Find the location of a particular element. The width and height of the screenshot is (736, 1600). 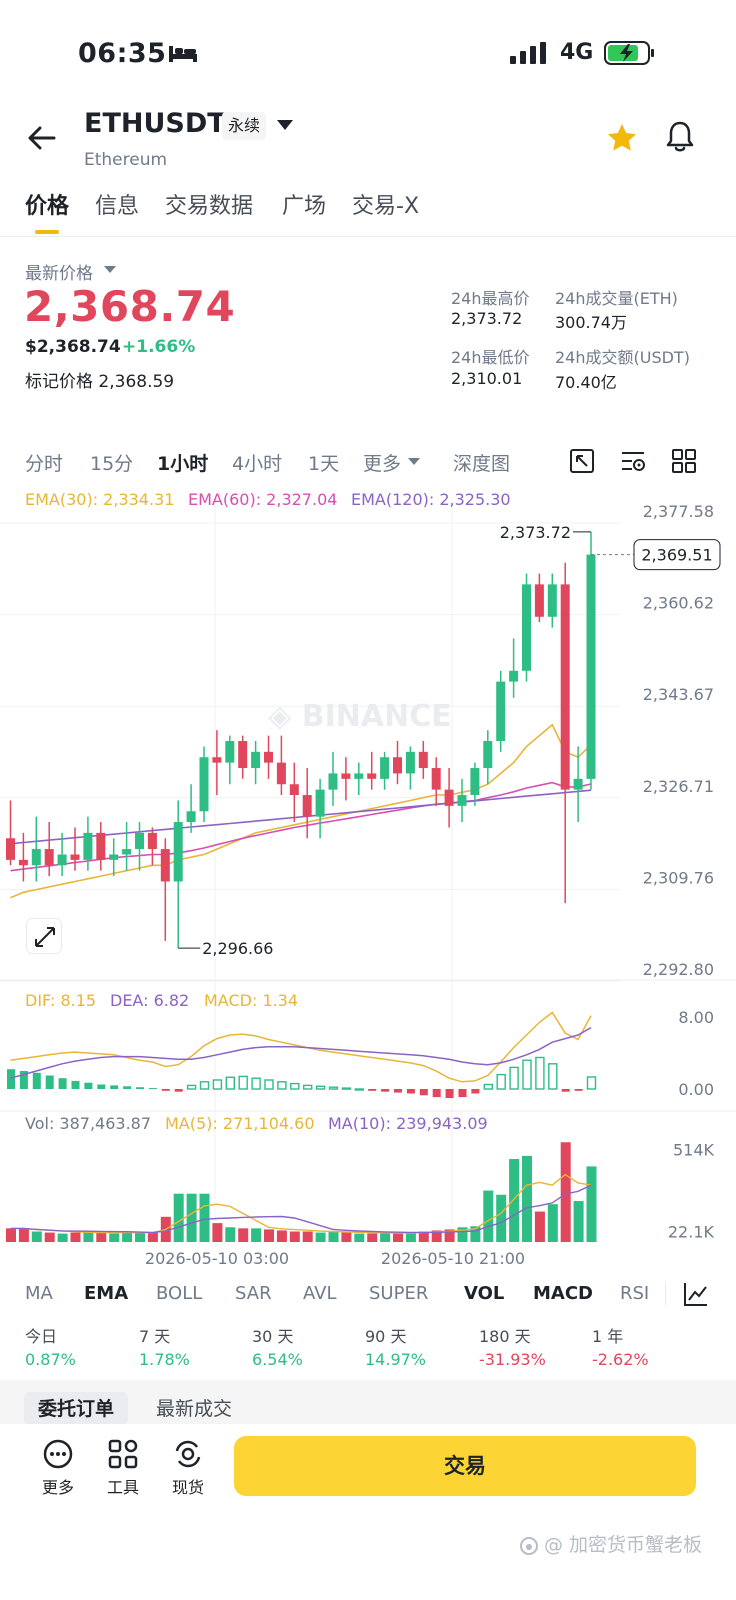

symbol-dropdown-icon is located at coordinates (285, 125).